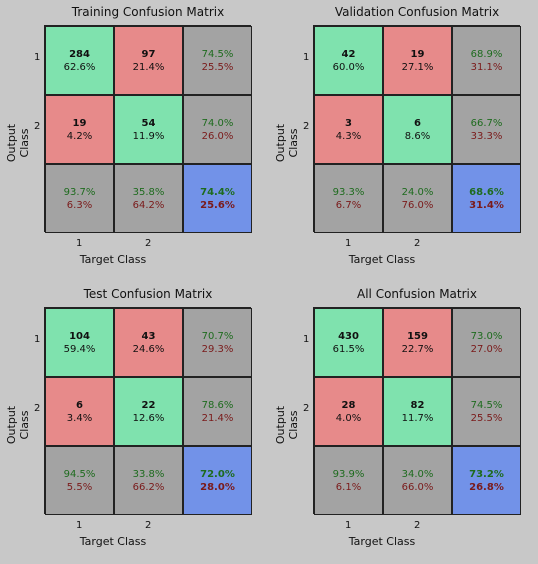 The height and width of the screenshot is (564, 538). Describe the element at coordinates (417, 336) in the screenshot. I see `cell-count: 159` at that location.